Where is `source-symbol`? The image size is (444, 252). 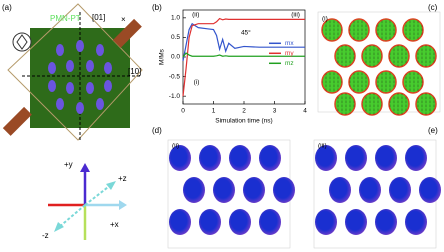
source-symbol is located at coordinates (22, 42).